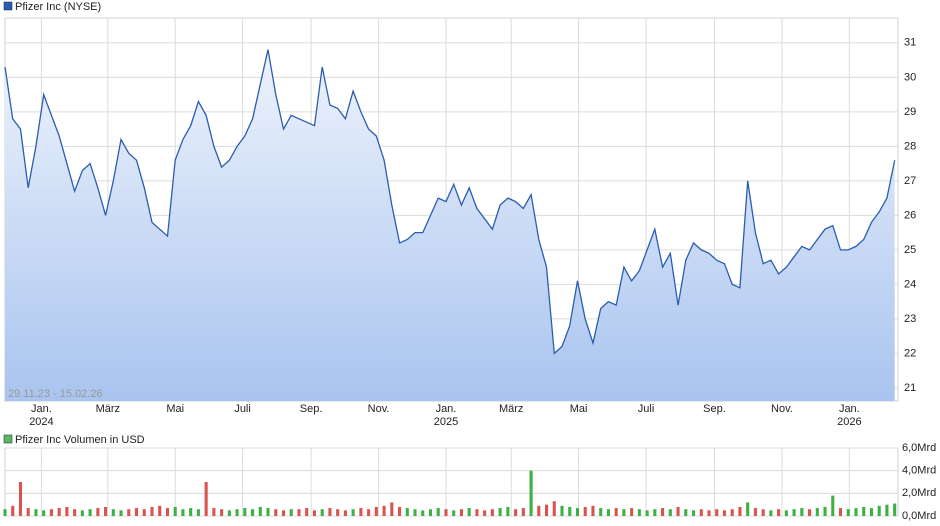 This screenshot has width=940, height=526. I want to click on x-tick-label: Juli, so click(242, 409).